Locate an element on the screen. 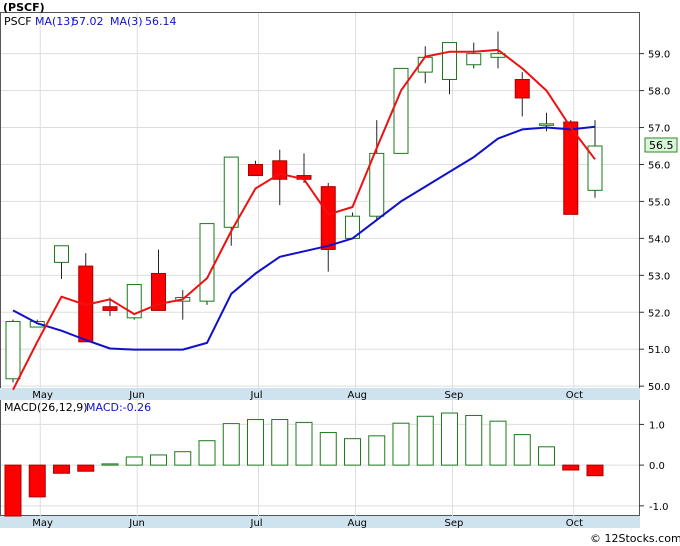  x-tick-label: Jul is located at coordinates (256, 395).